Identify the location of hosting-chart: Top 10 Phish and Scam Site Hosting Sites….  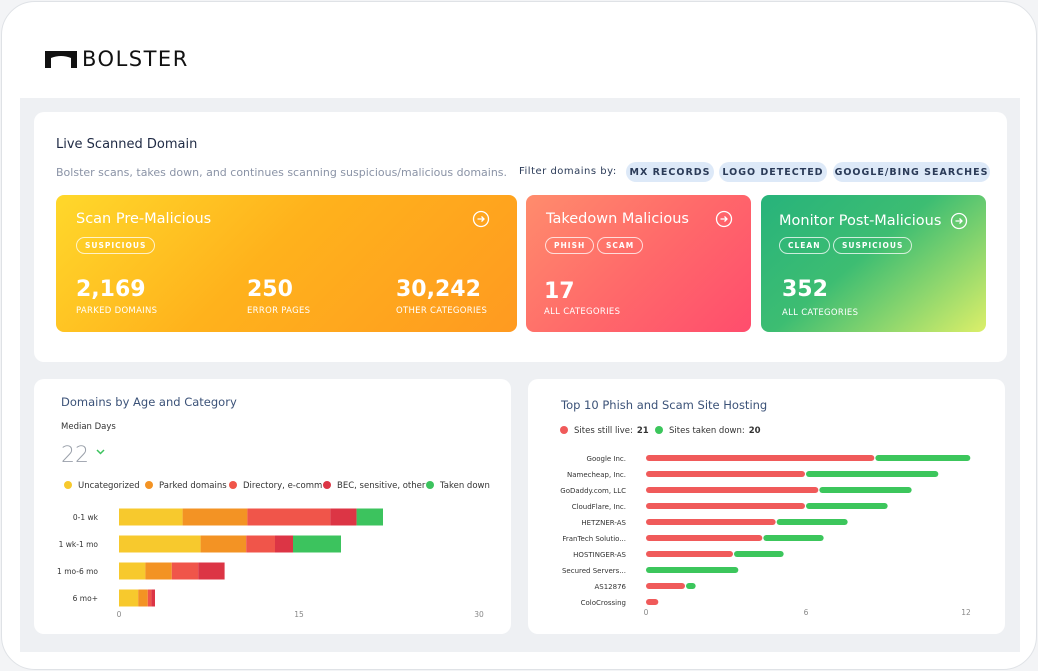
(765, 507).